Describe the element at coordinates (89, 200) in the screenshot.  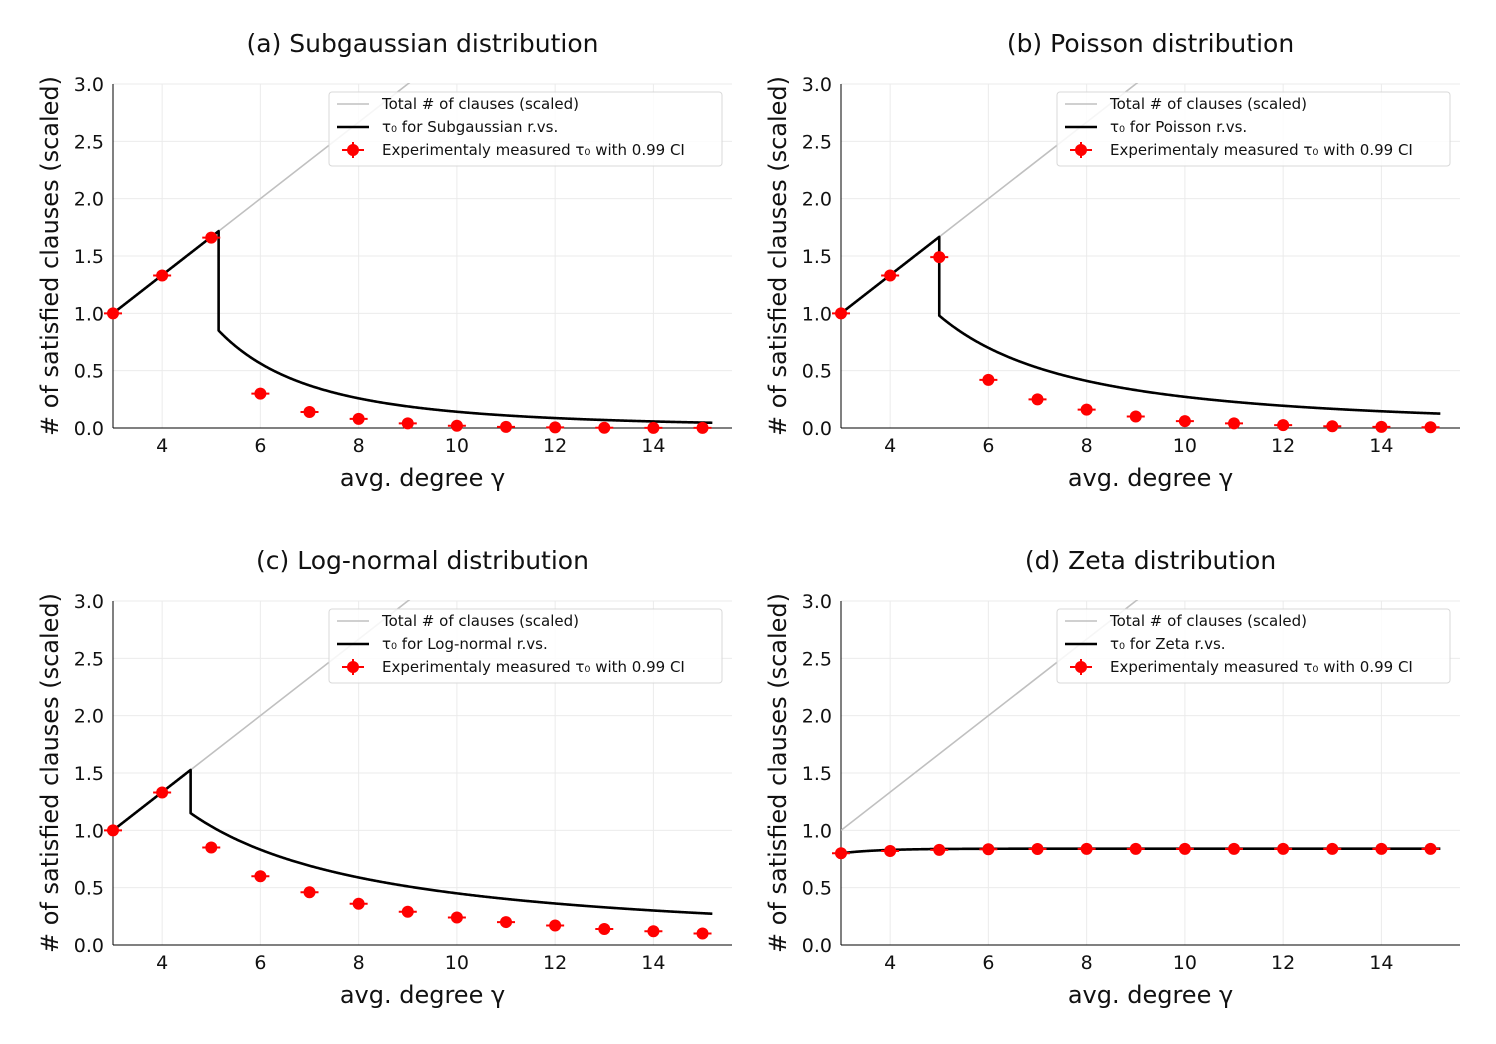
I see `y-tick-label: 2.0` at that location.